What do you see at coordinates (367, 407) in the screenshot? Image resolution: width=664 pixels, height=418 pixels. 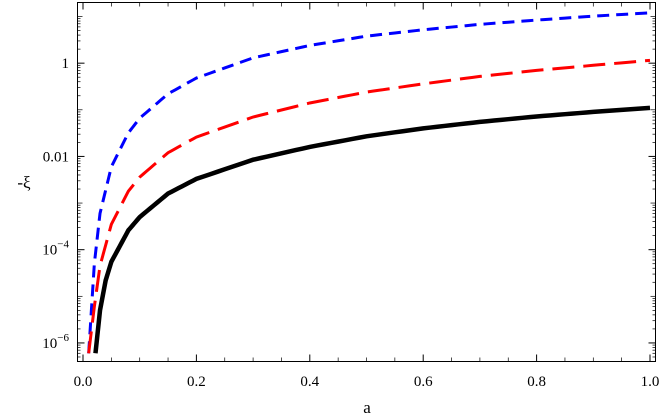 I see `x-axis-label: a` at bounding box center [367, 407].